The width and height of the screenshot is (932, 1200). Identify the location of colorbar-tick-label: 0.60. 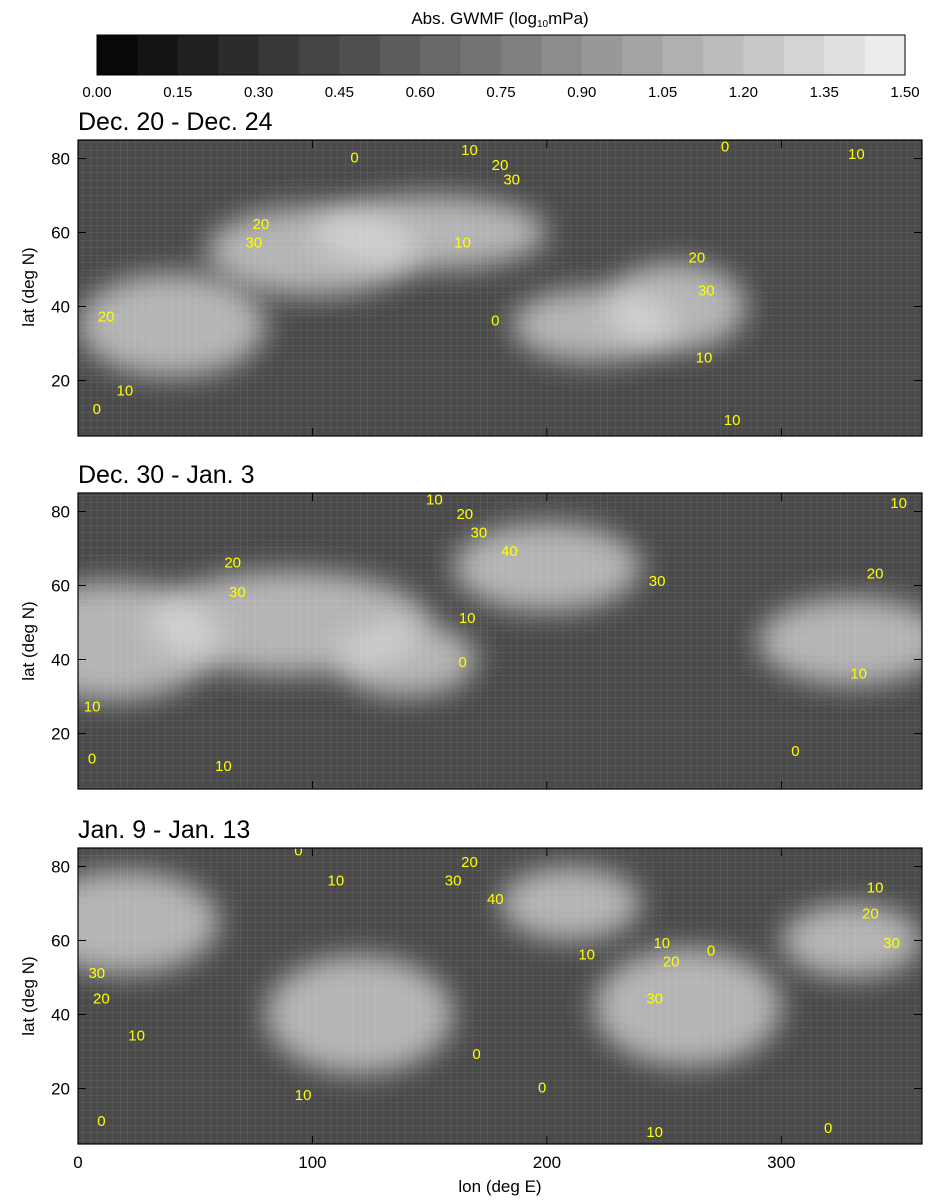
(420, 92).